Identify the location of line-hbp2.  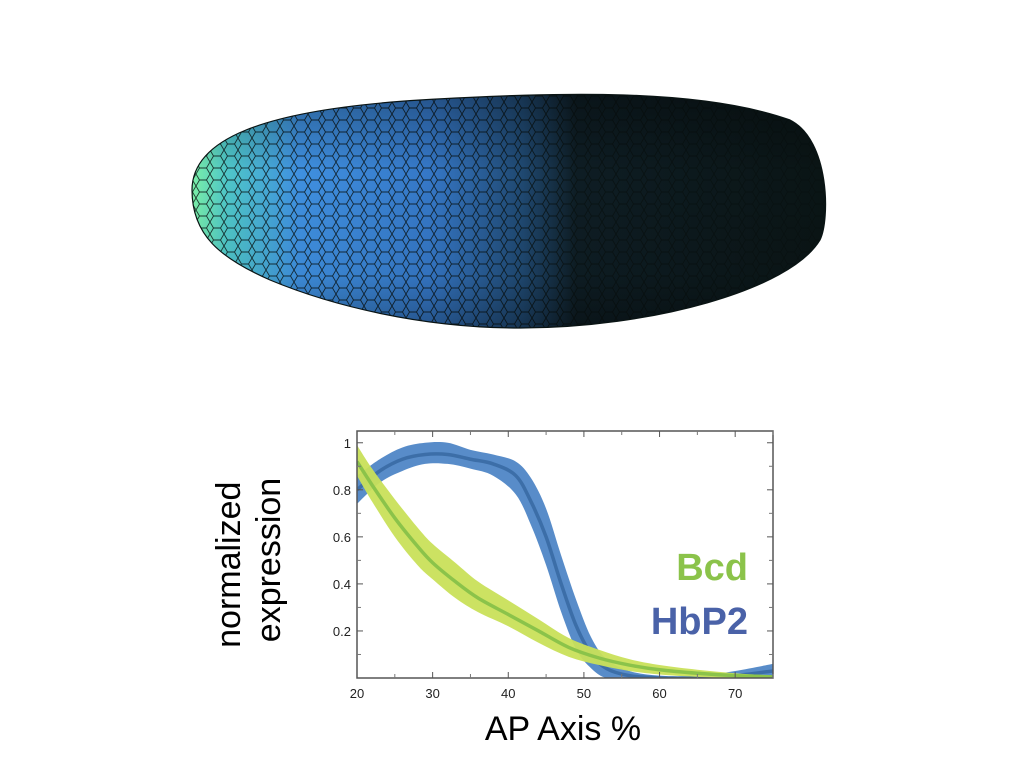
(565, 565).